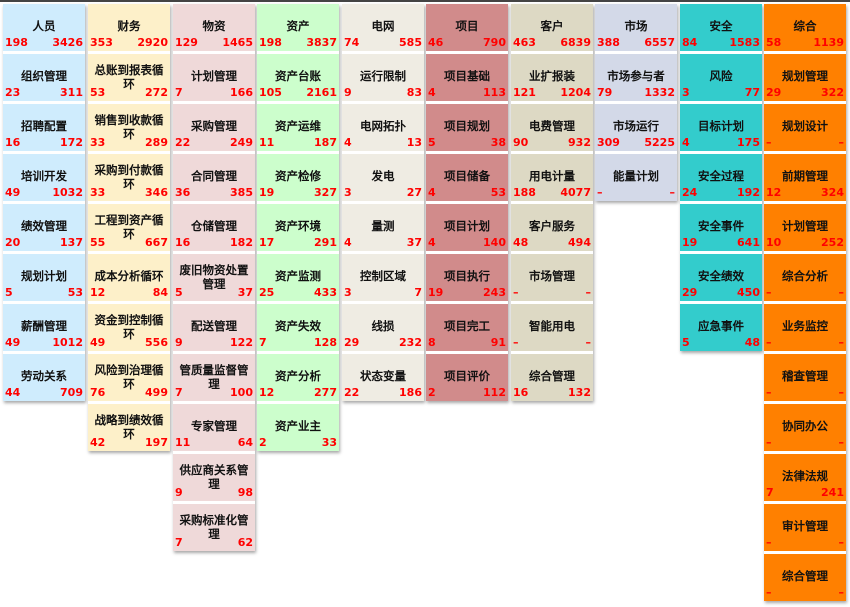 This screenshot has width=850, height=607. Describe the element at coordinates (129, 327) in the screenshot. I see `subdomain-tile: 资金到控制循环 49 556` at that location.